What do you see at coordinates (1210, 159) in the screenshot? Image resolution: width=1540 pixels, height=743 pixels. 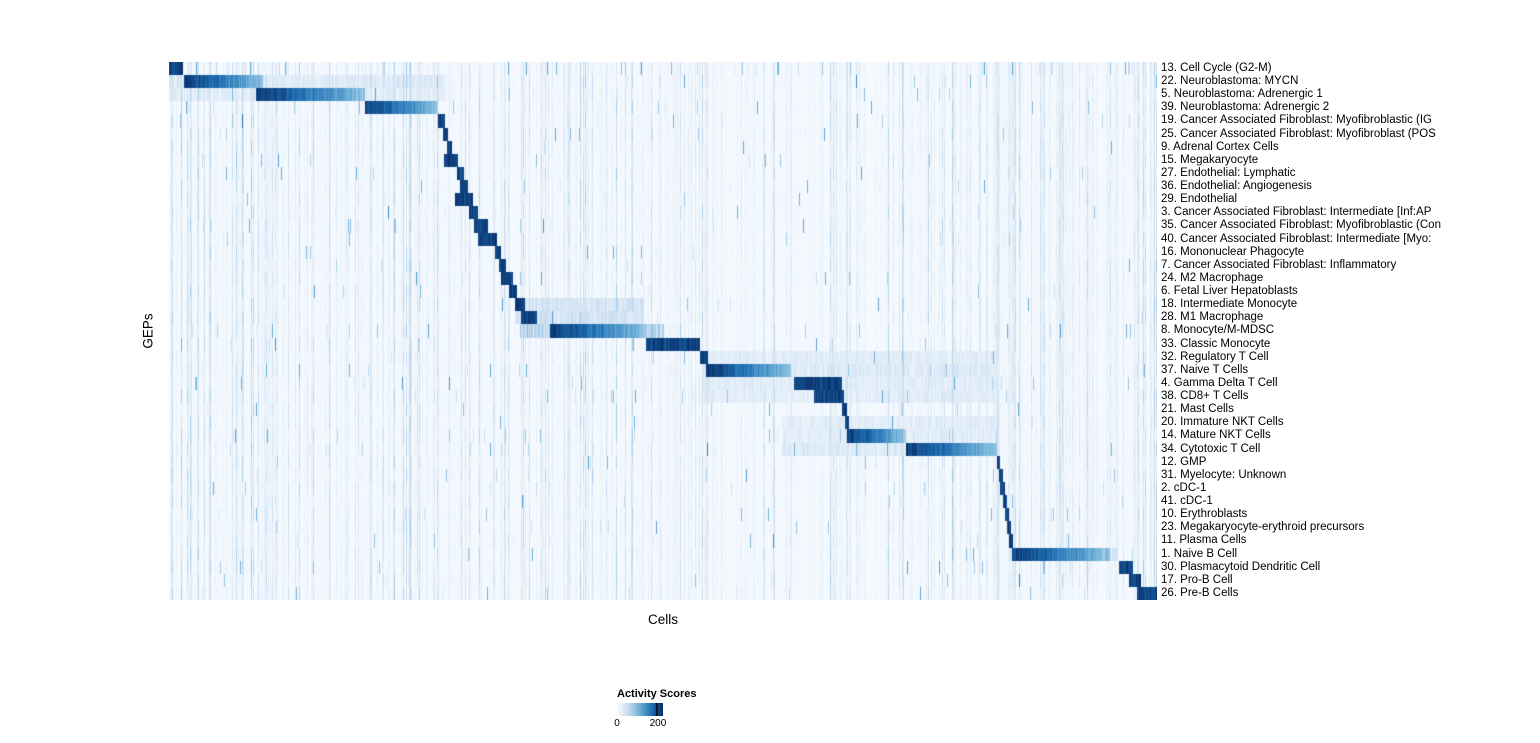 I see `gep-row-label: 15. Megakaryocyte` at bounding box center [1210, 159].